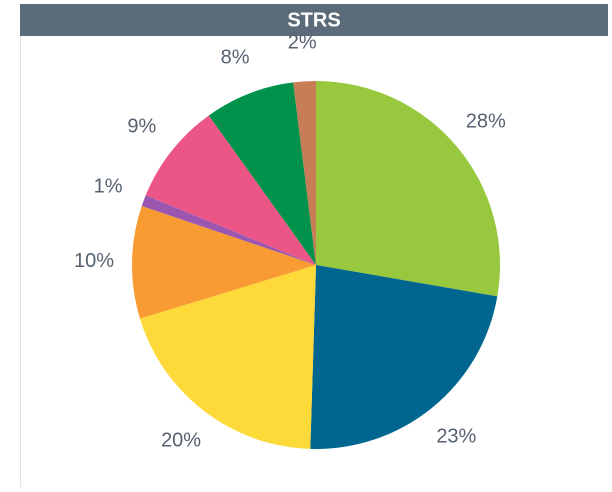 This screenshot has height=492, width=612. What do you see at coordinates (141, 127) in the screenshot?
I see `data-label: 9%` at bounding box center [141, 127].